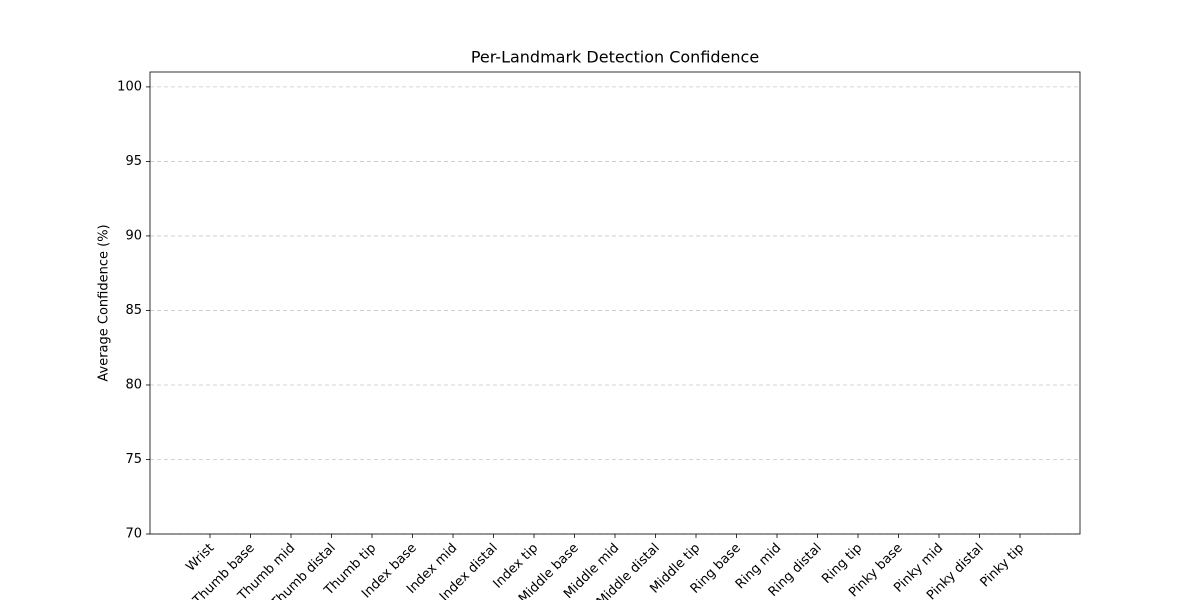  What do you see at coordinates (133, 459) in the screenshot?
I see `y-tick-label: 75` at bounding box center [133, 459].